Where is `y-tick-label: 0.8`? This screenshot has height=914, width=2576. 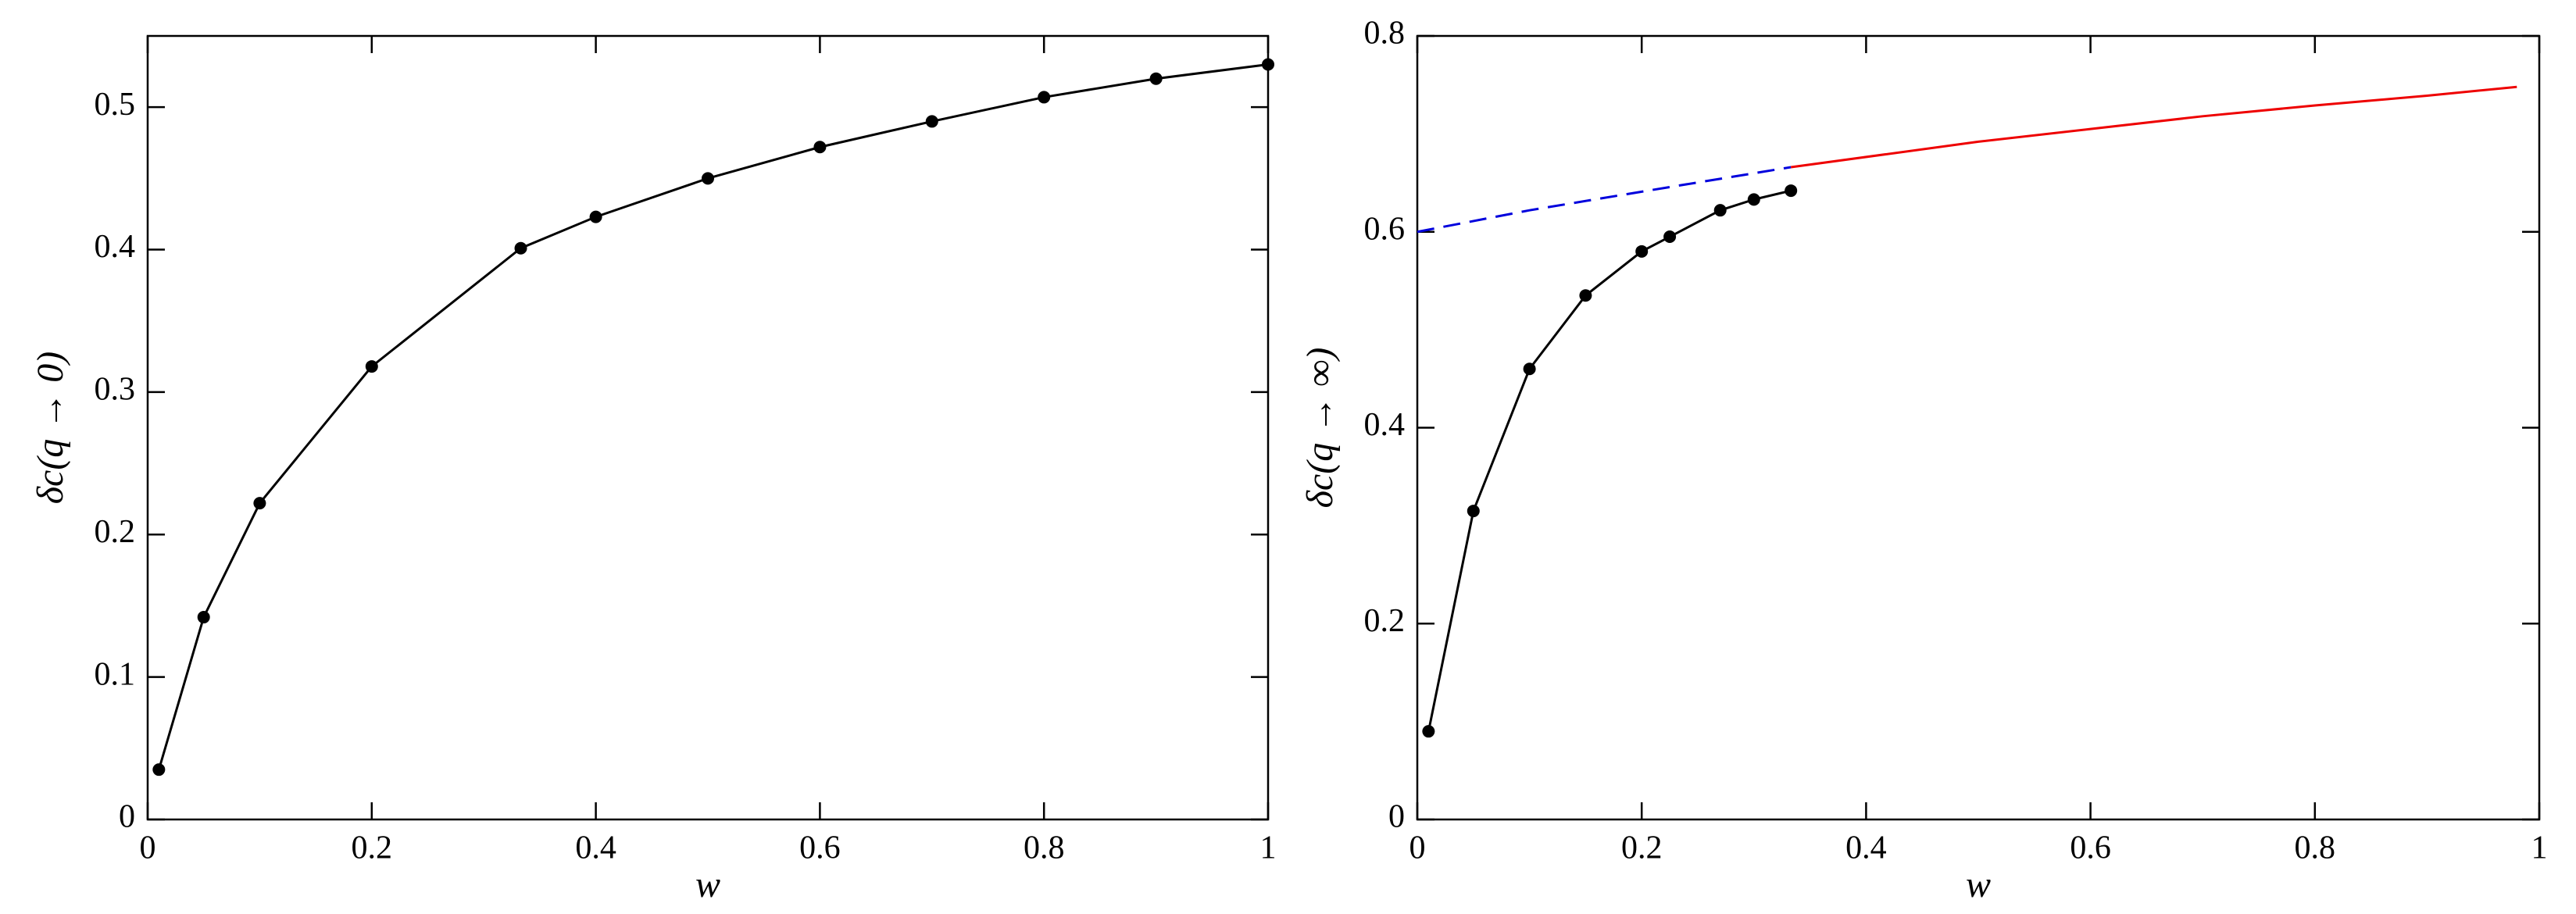
y-tick-label: 0.8 is located at coordinates (1385, 34).